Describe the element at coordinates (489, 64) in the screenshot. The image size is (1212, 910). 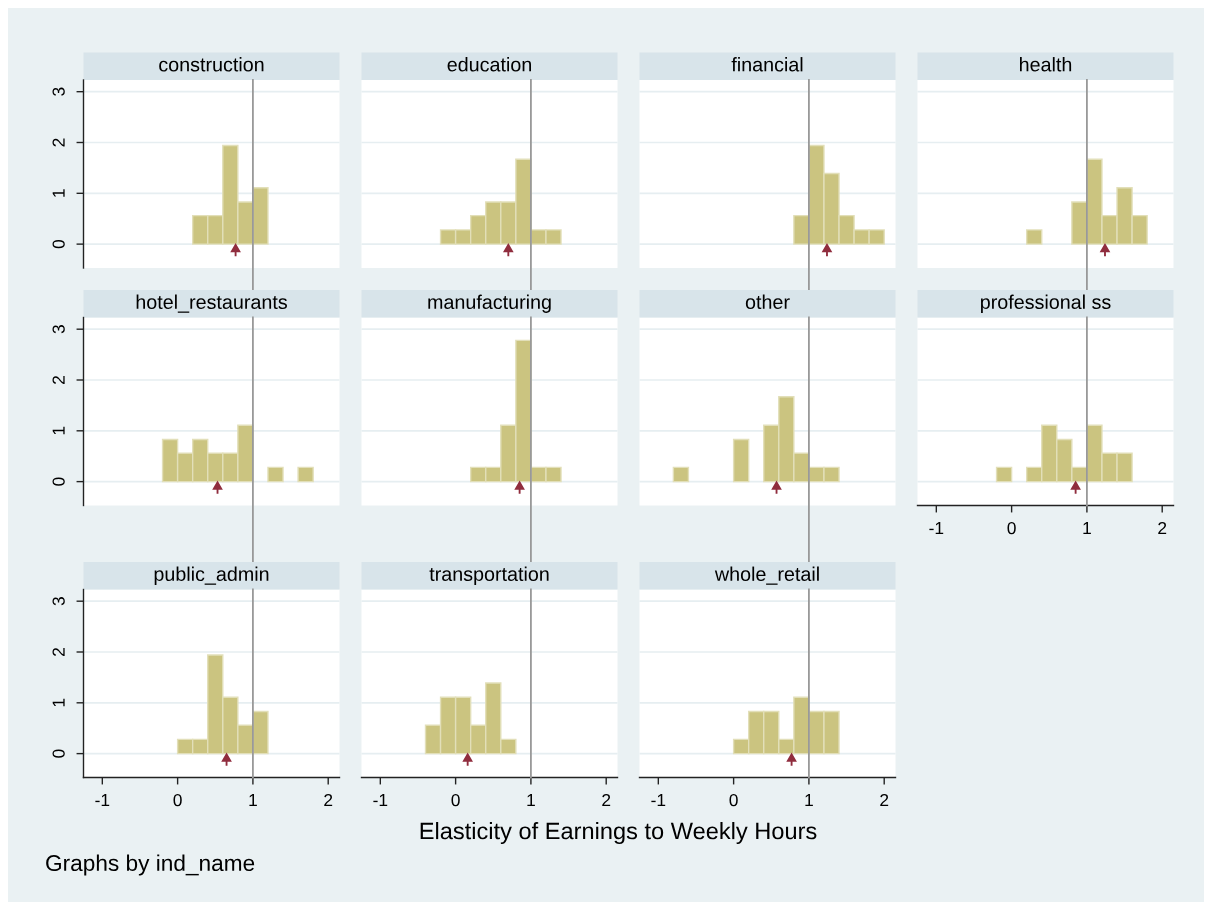
I see `chart-title: education` at that location.